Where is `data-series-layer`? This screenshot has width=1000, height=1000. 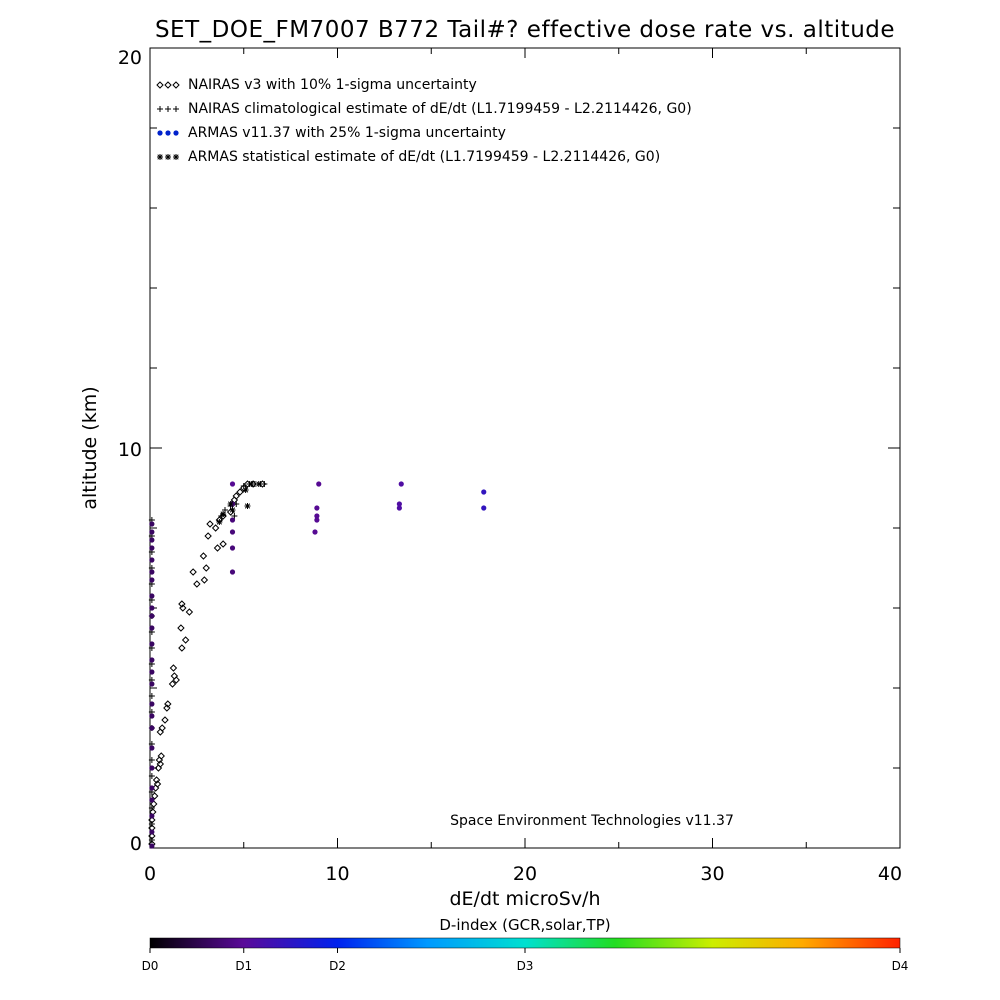
data-series-layer is located at coordinates (317, 664).